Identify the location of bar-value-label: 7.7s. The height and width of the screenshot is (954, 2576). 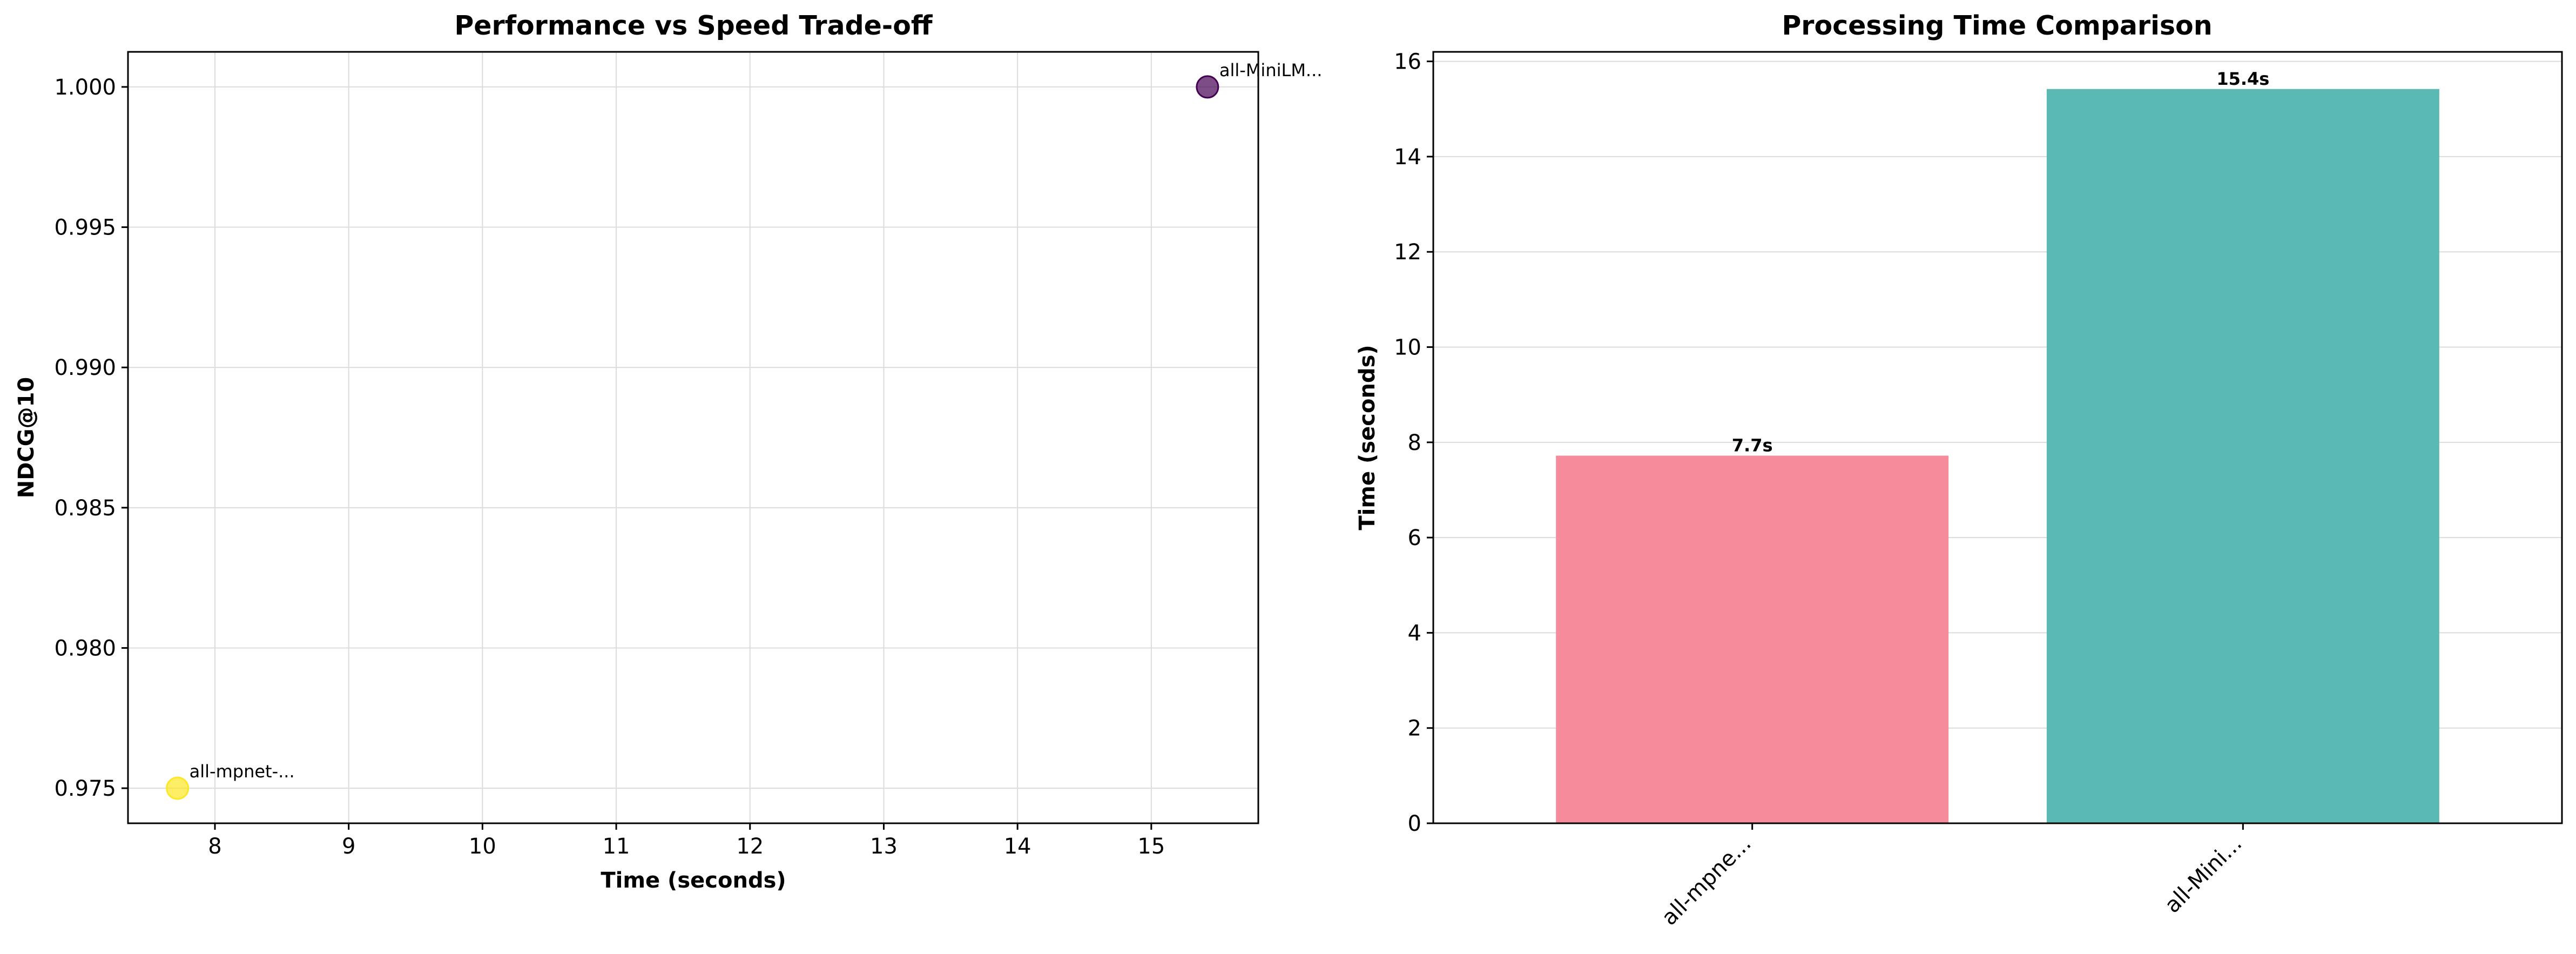
(1752, 445).